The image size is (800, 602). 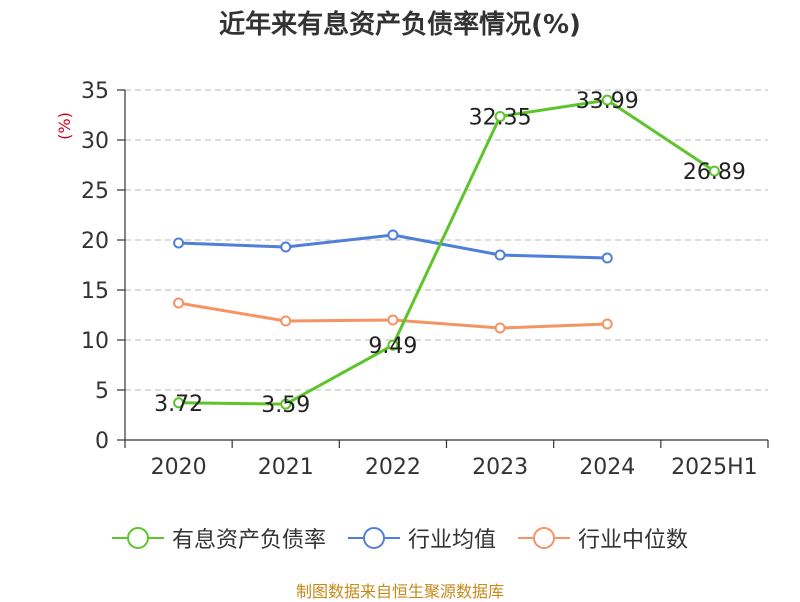 I want to click on legend-label: 行业中位数, so click(x=633, y=540).